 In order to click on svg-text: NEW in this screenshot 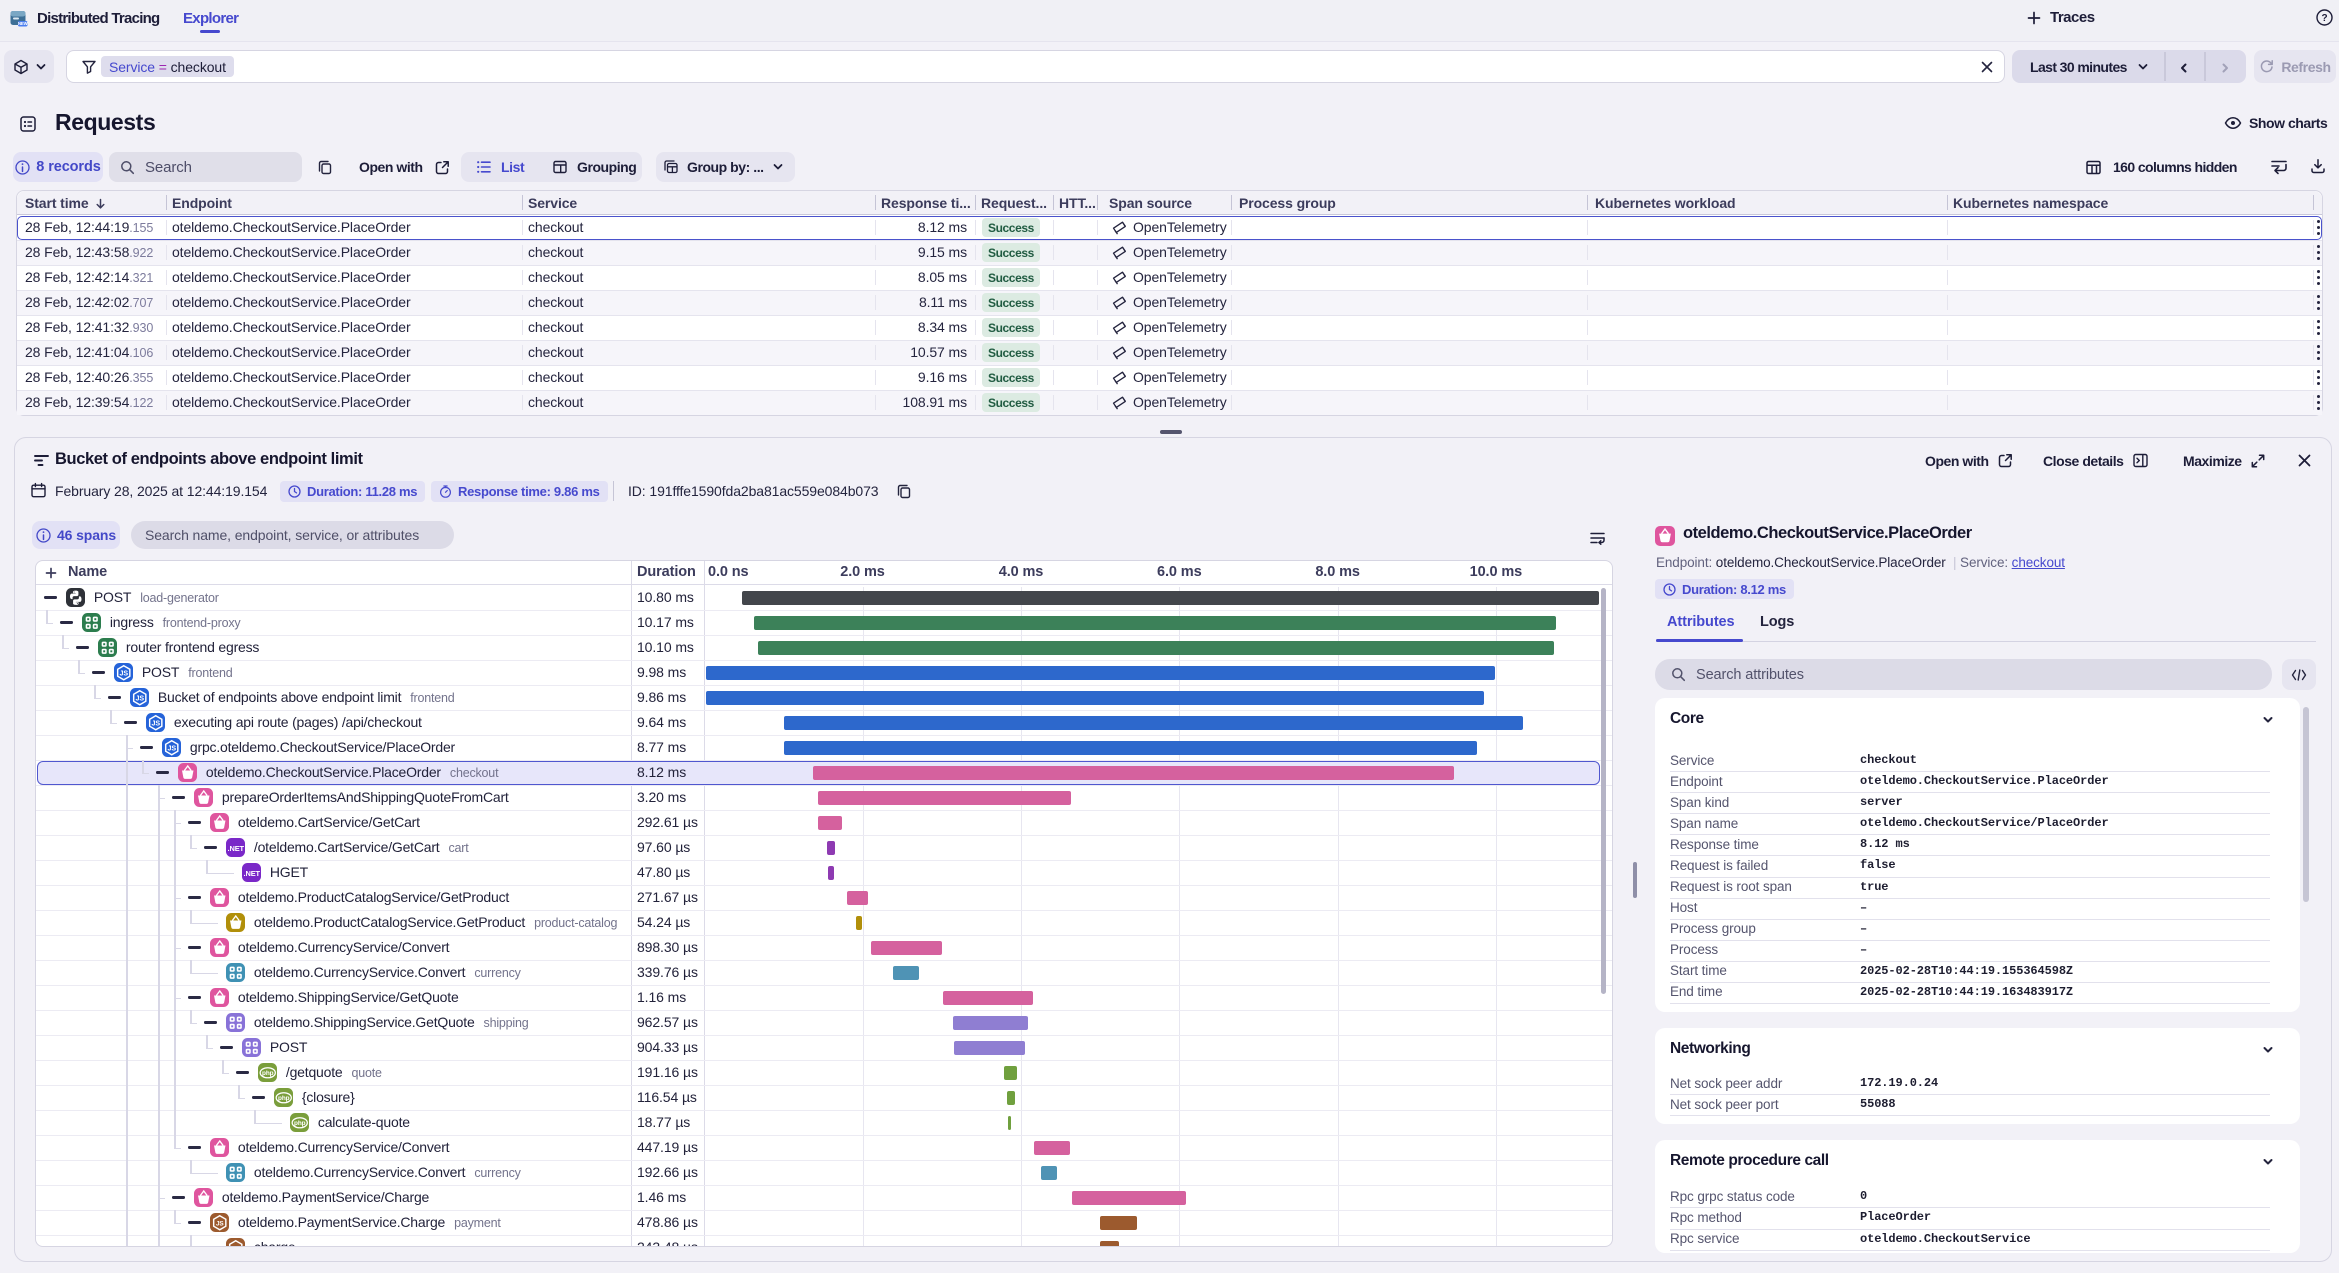, I will do `click(23, 23)`.